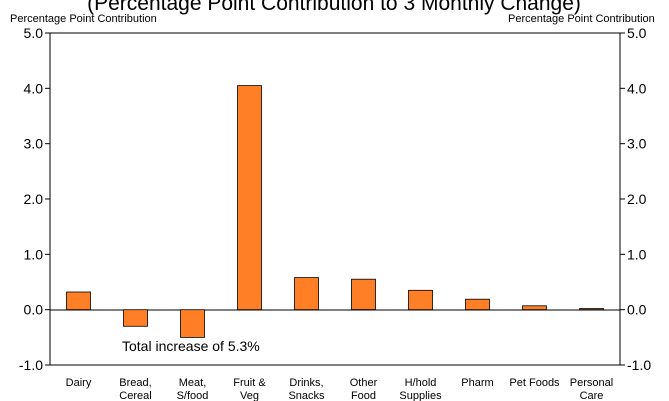 The image size is (669, 401). Describe the element at coordinates (637, 144) in the screenshot. I see `right-tick-label: 3.0` at that location.